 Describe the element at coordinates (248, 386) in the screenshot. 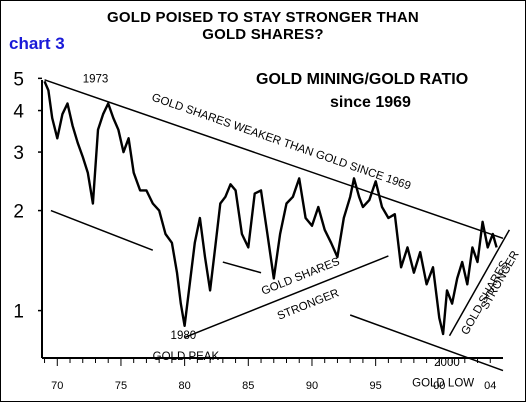

I see `x-tick-label: 85` at that location.